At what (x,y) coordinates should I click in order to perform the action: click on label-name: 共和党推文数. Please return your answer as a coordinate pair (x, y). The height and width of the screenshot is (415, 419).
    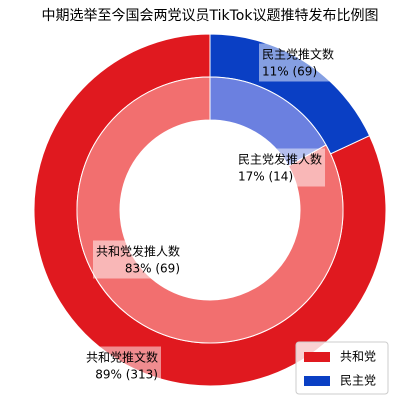
    Looking at the image, I should click on (122, 357).